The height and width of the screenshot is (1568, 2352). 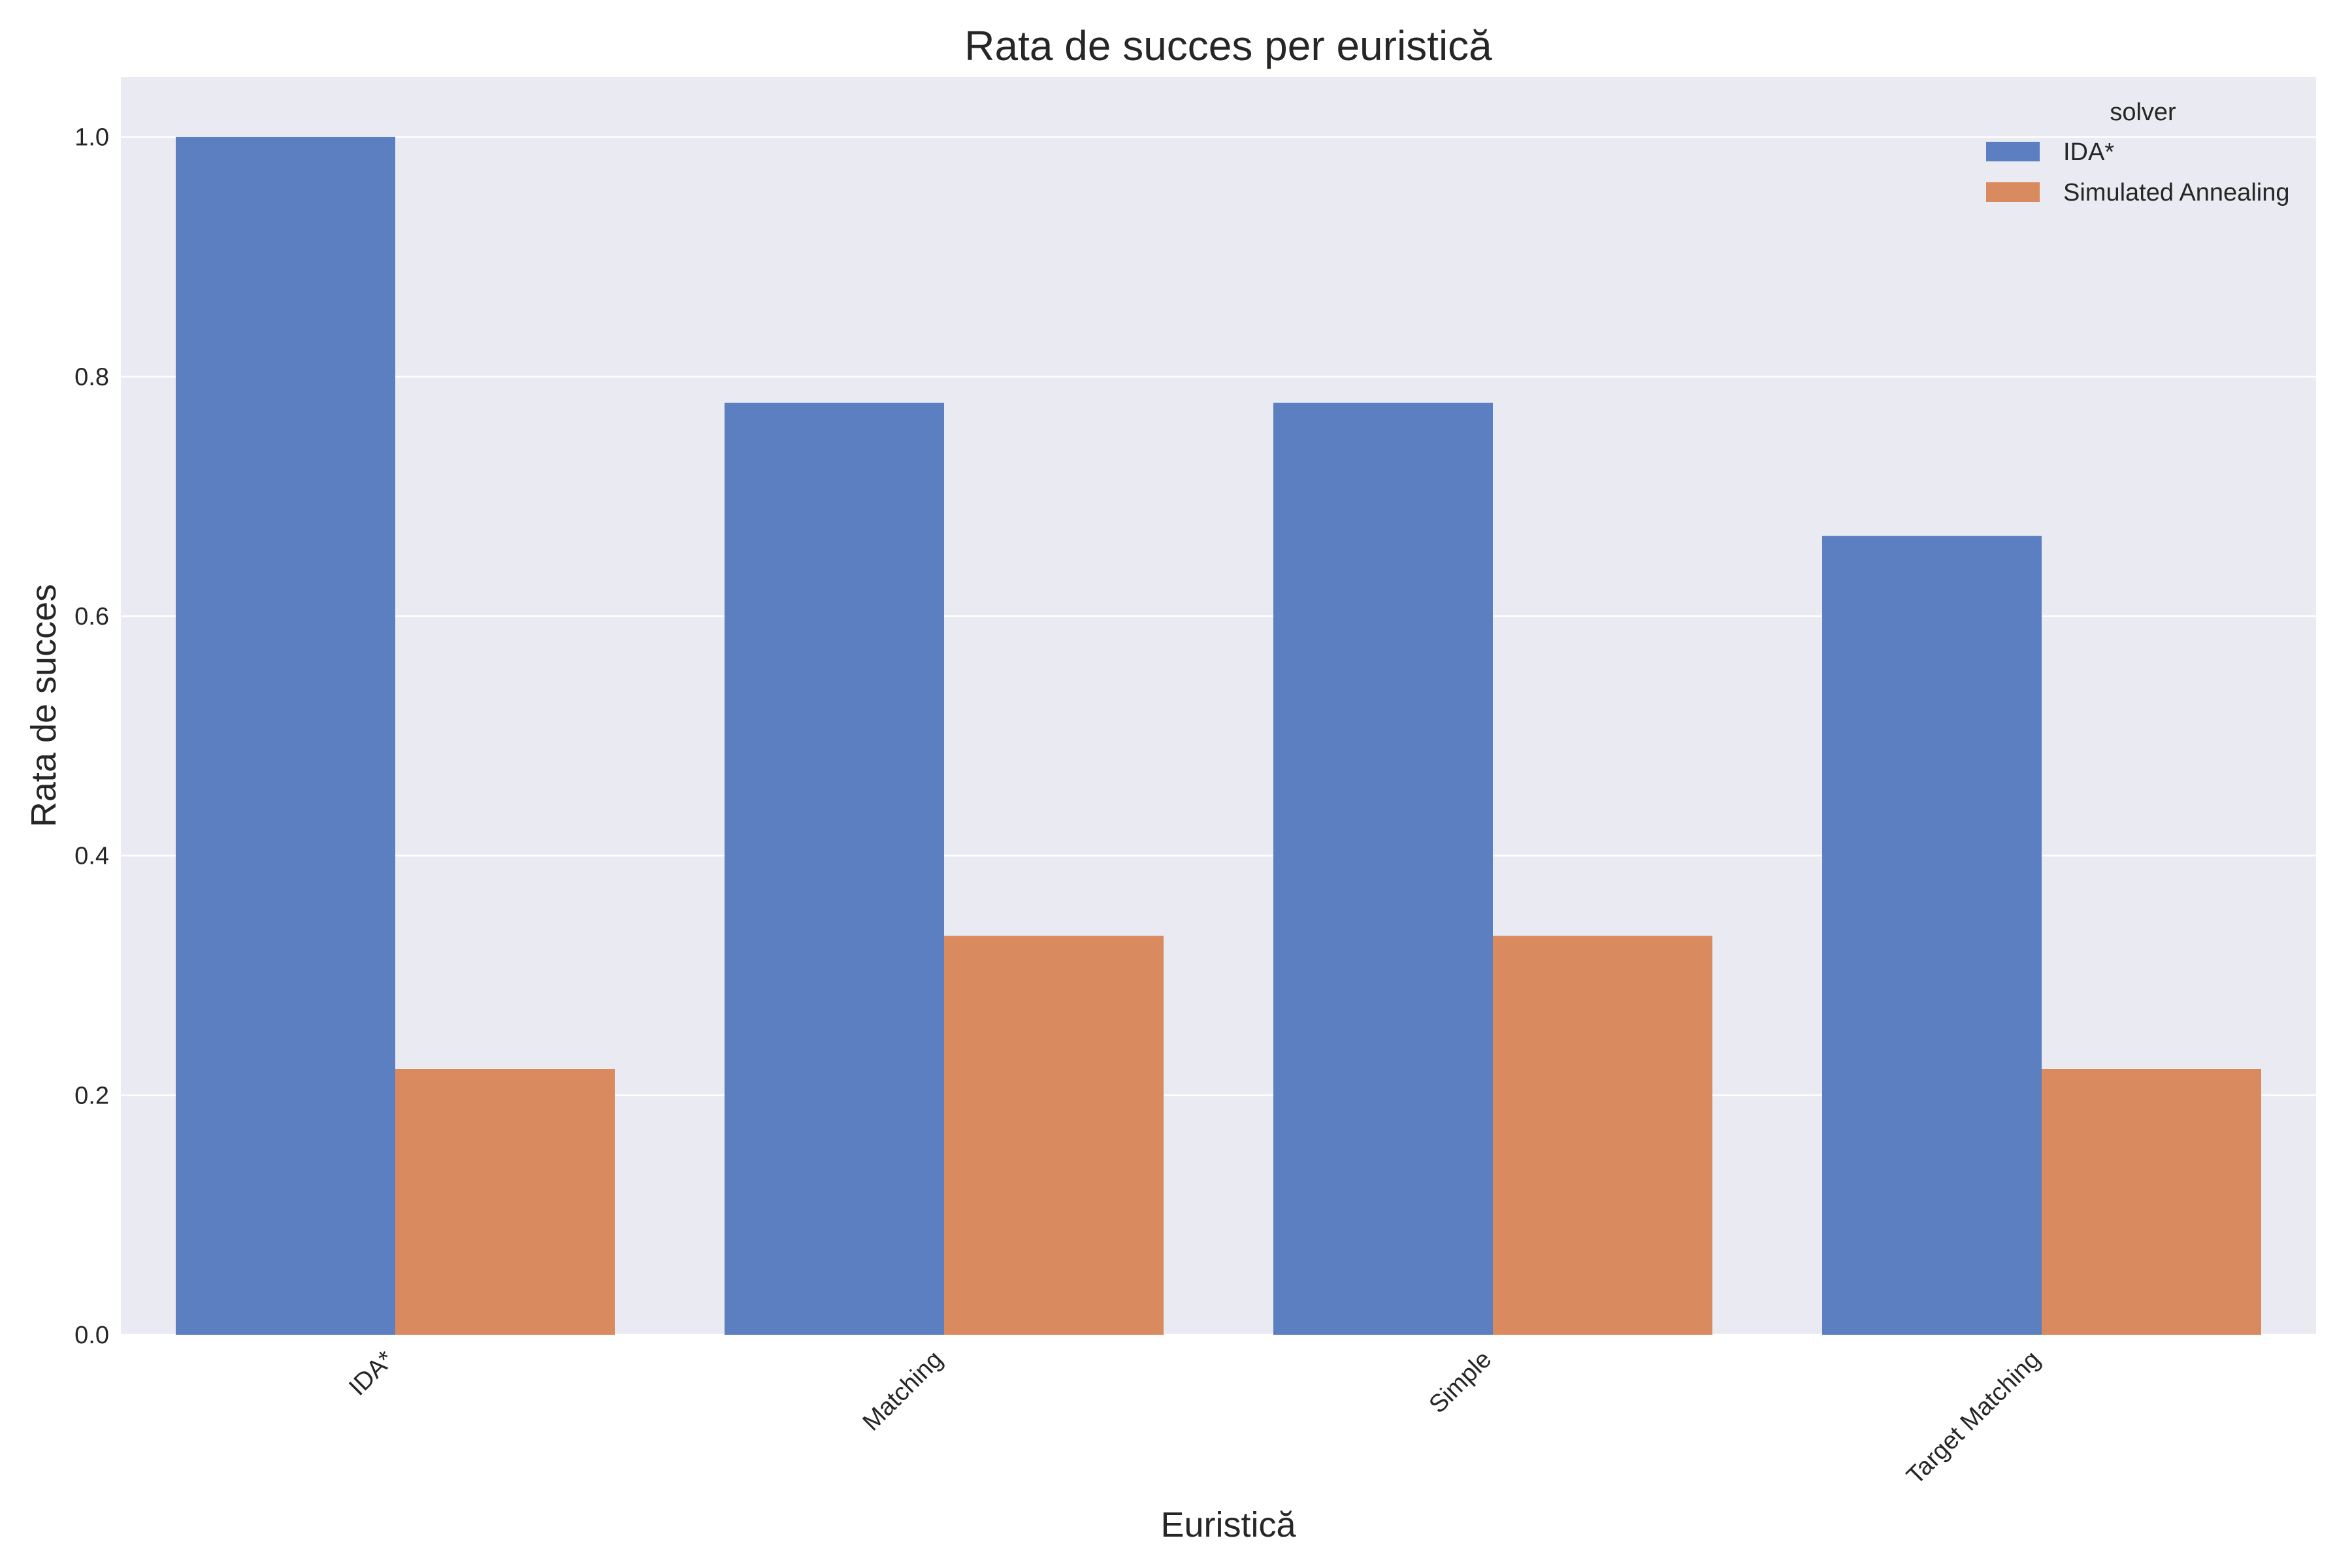 I want to click on y-tick-label: 1.0, so click(x=91, y=138).